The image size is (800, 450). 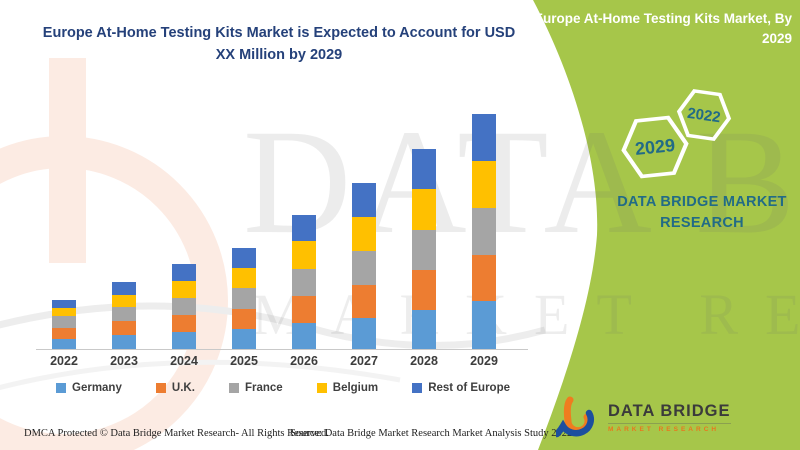 I want to click on bar-segment-2022-rest-of-europe, so click(x=64, y=304).